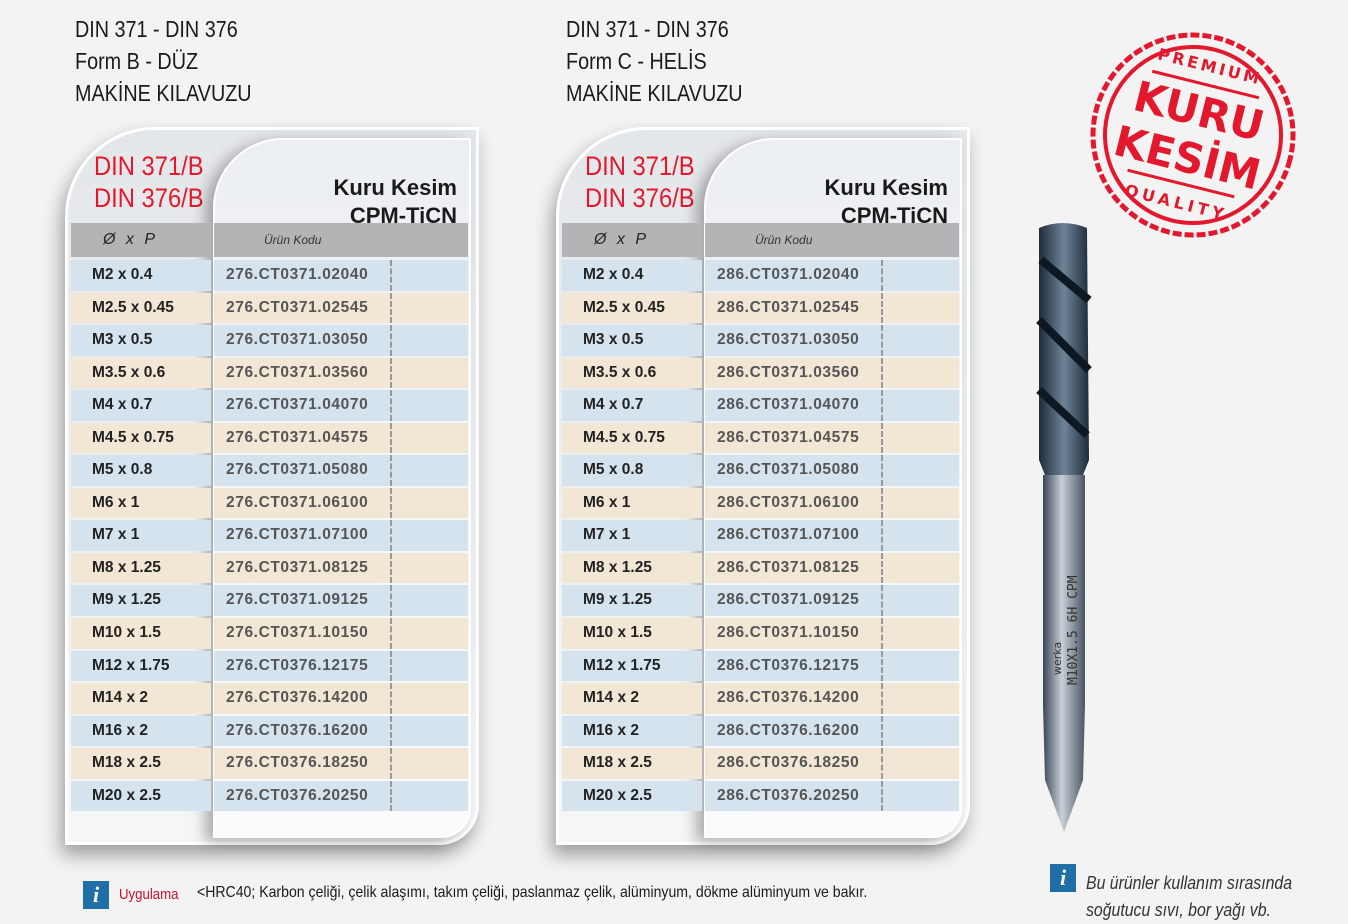 This screenshot has height=924, width=1348. I want to click on table-row: M20 x 2.5 276.CT0376.20250, so click(269, 796).